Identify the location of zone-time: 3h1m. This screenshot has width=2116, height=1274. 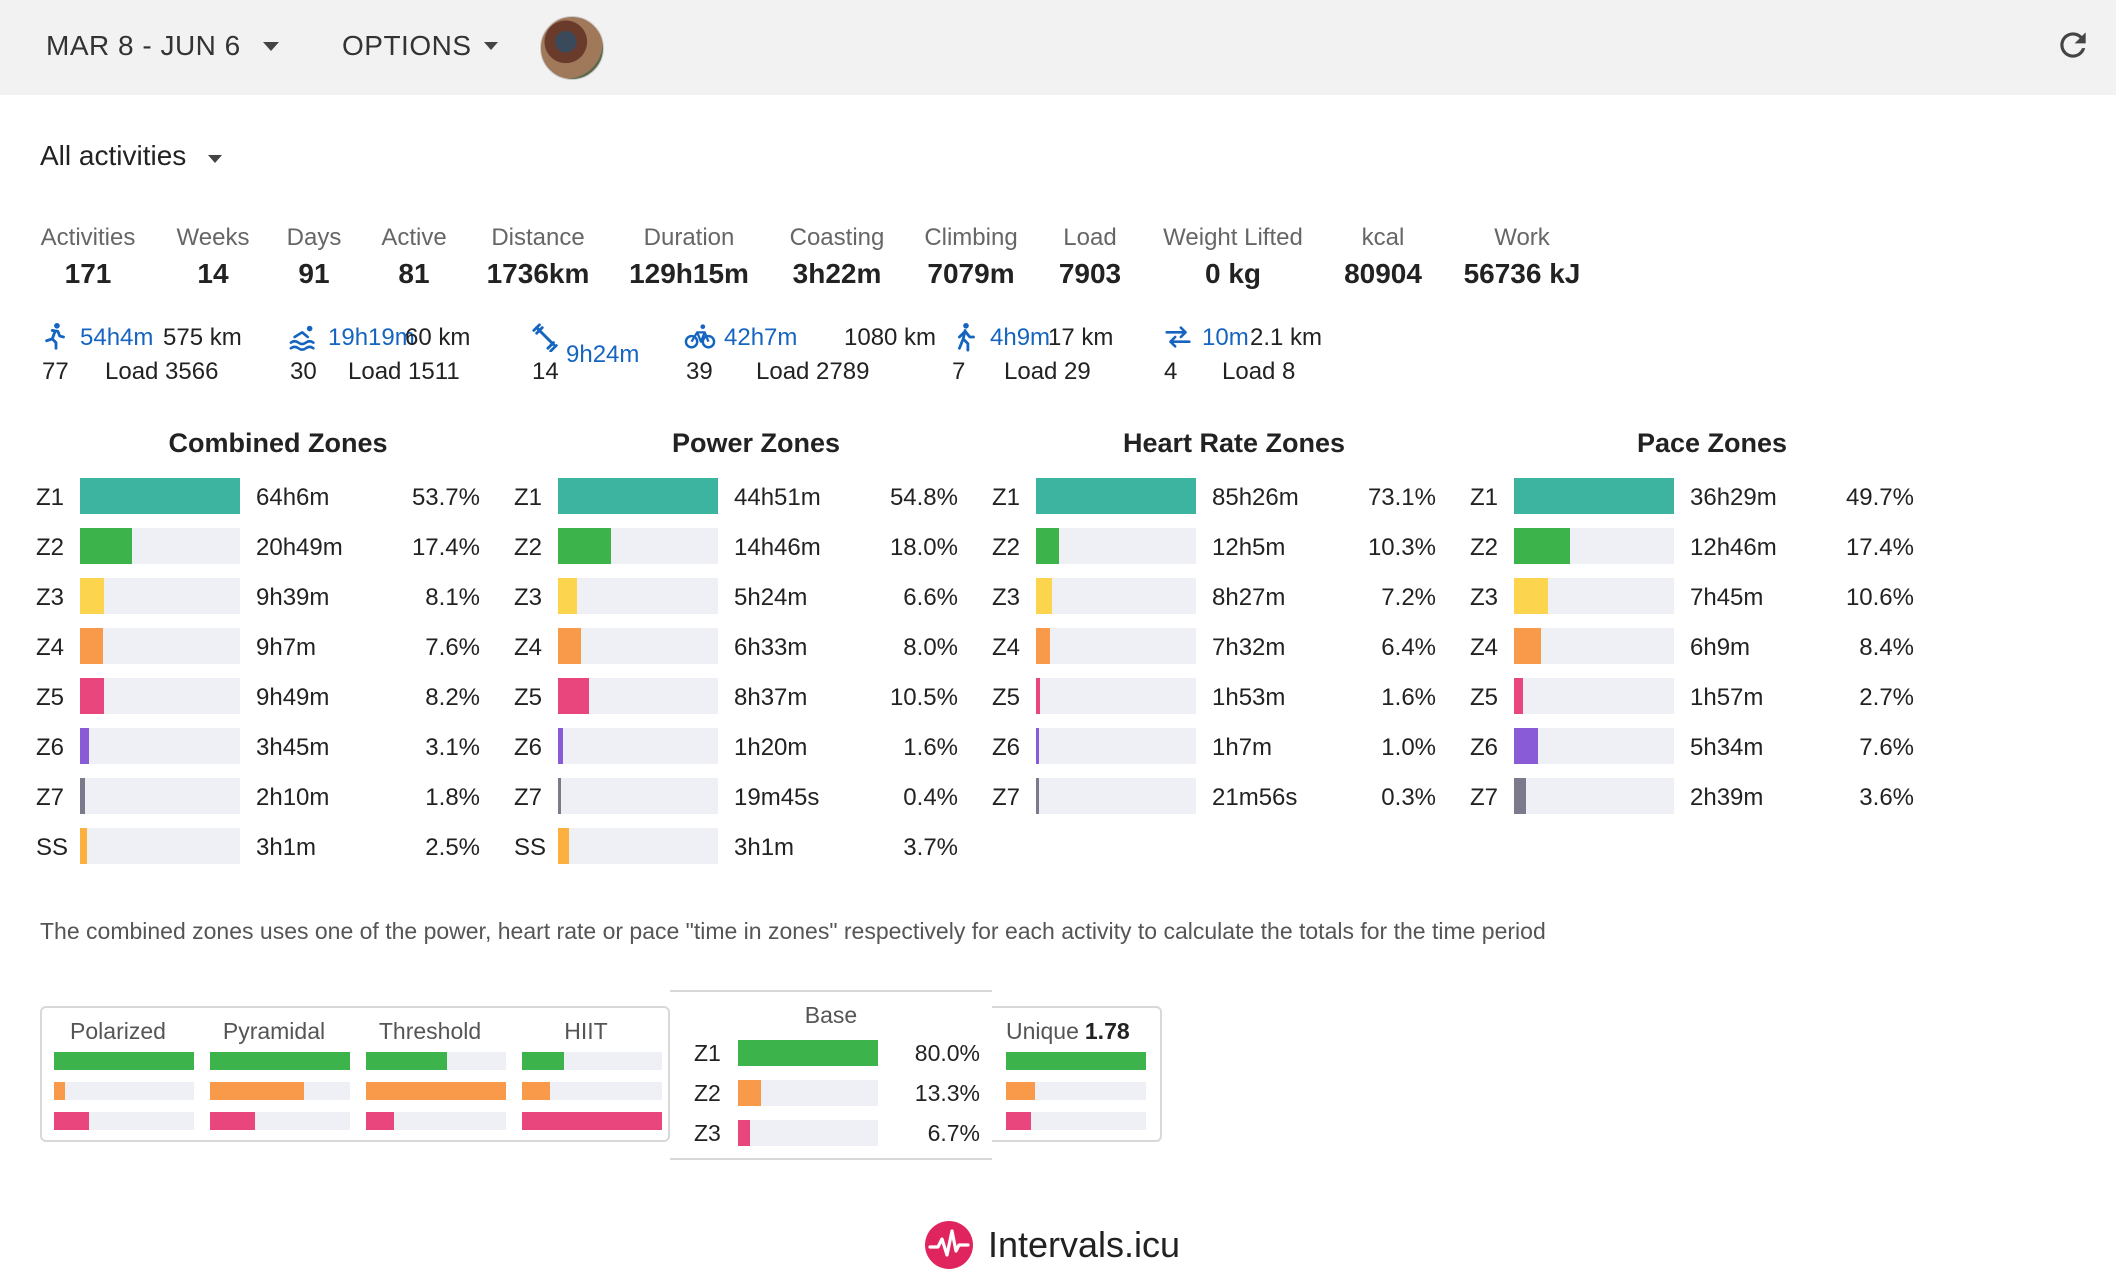
(764, 847).